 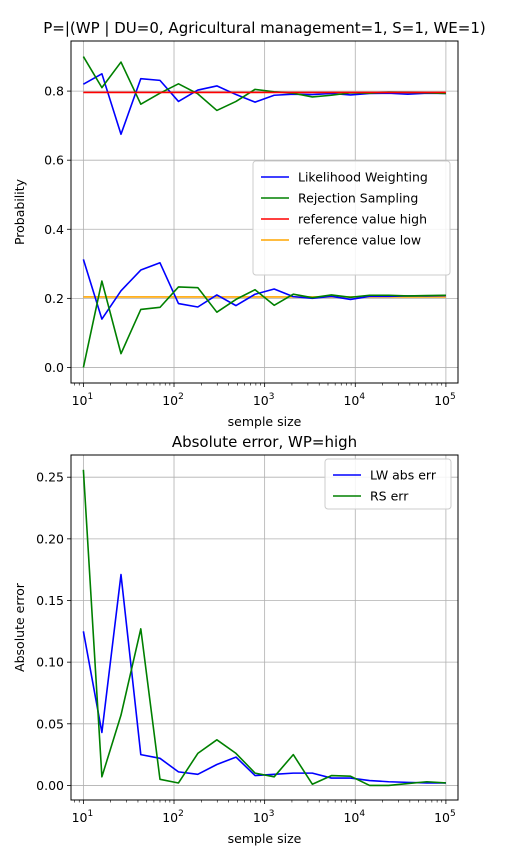 What do you see at coordinates (358, 198) in the screenshot?
I see `probability-legend-label: Rejection Sampling` at bounding box center [358, 198].